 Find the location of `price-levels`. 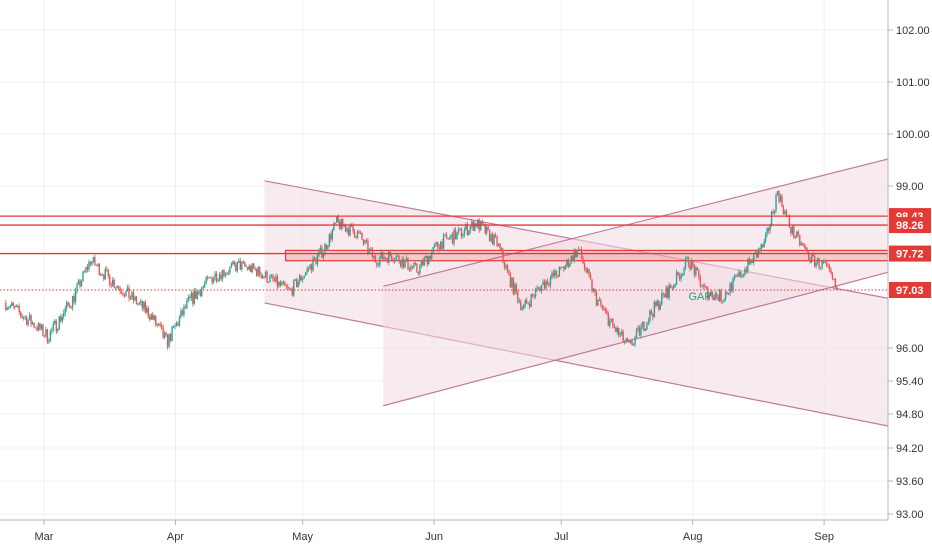

price-levels is located at coordinates (444, 253).